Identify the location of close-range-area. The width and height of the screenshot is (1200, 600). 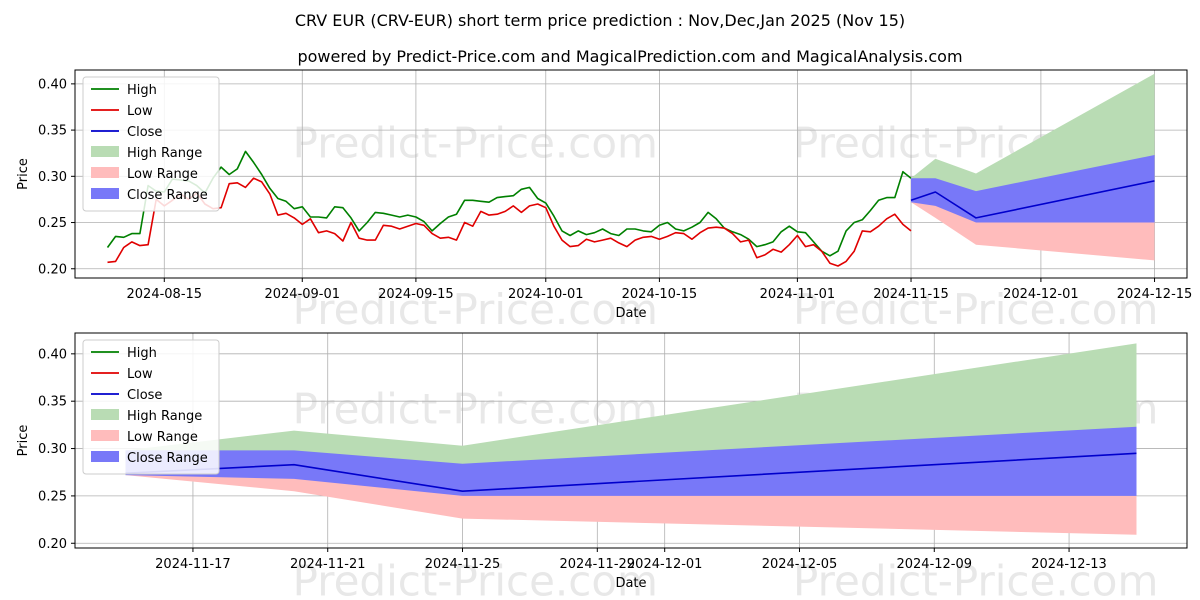
(1033, 189).